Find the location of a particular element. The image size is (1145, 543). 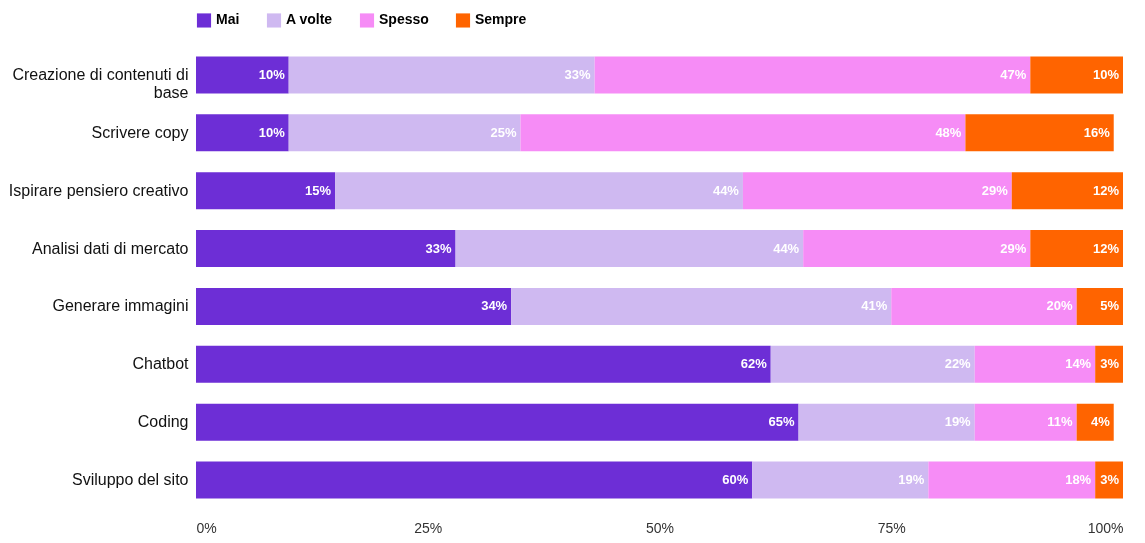

data-label: 16% is located at coordinates (1097, 132).